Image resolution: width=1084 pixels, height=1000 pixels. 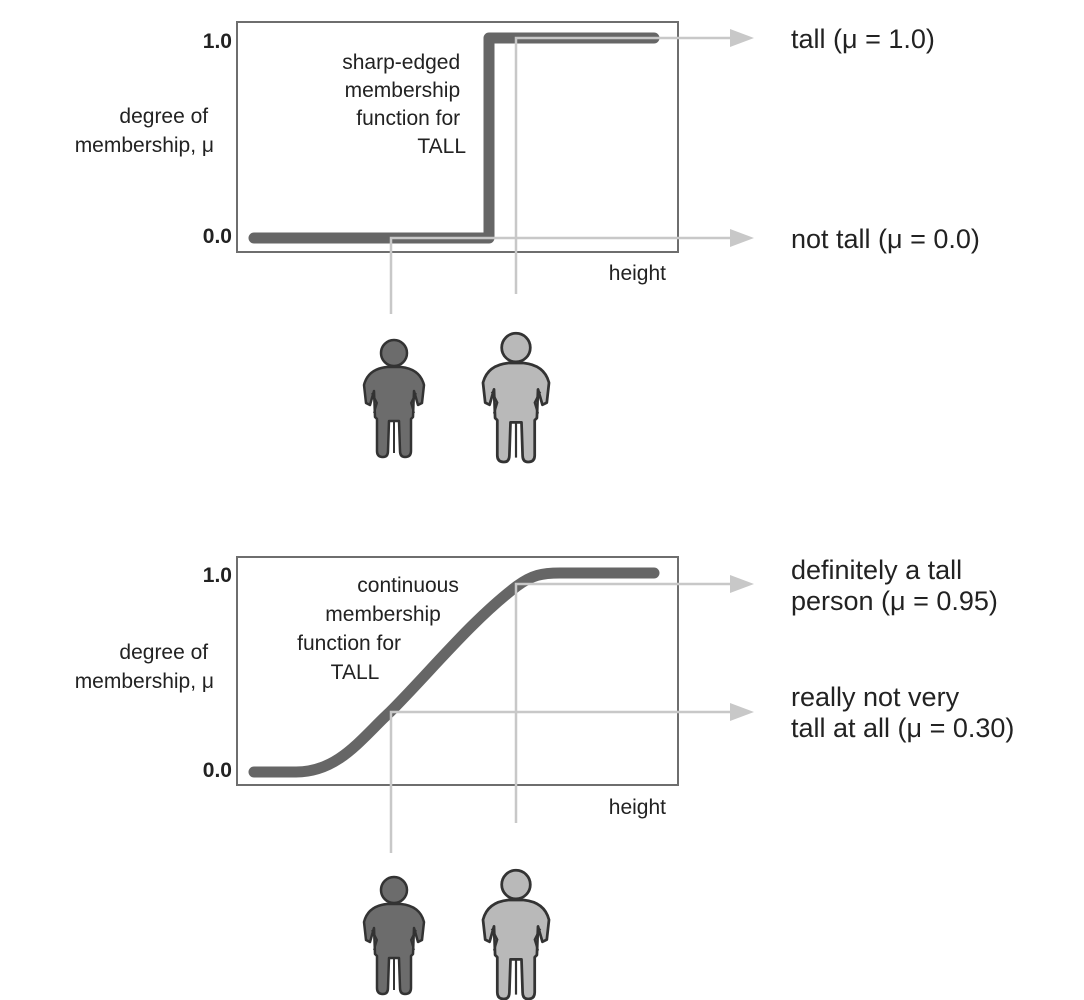 I want to click on curve-label: continuous membership function for TALL, so click(x=381, y=629).